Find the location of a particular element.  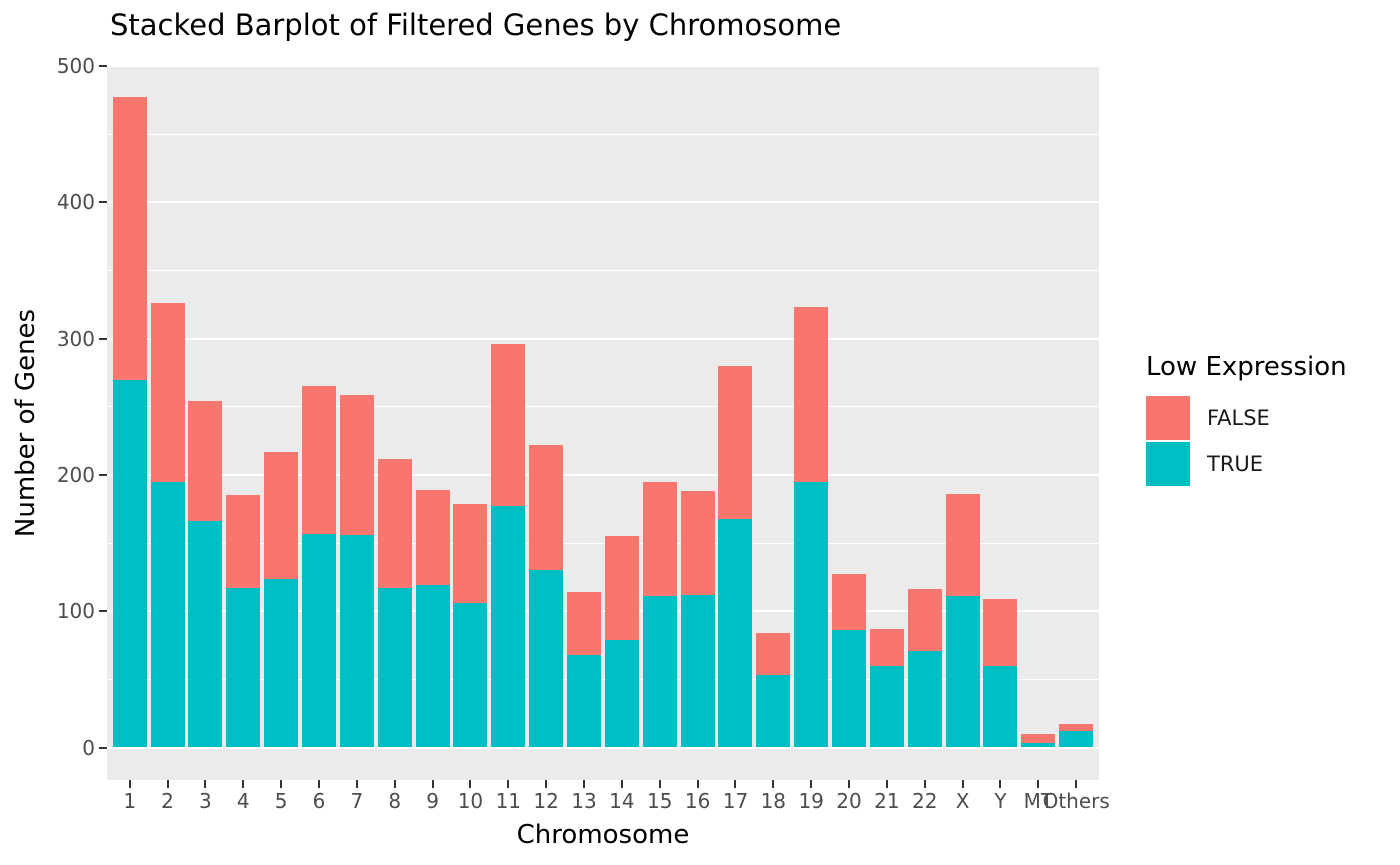

bar-Y-false is located at coordinates (1000, 632).